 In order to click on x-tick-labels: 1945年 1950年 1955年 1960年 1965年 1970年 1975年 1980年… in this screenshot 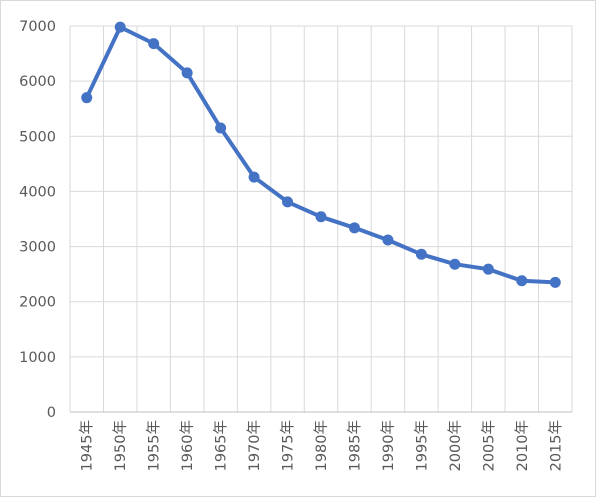, I will do `click(322, 445)`.